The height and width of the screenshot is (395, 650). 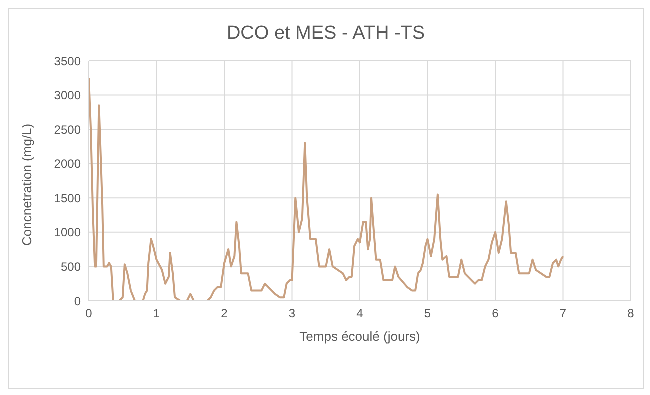 I want to click on y-tick-label: 1000, so click(x=68, y=233).